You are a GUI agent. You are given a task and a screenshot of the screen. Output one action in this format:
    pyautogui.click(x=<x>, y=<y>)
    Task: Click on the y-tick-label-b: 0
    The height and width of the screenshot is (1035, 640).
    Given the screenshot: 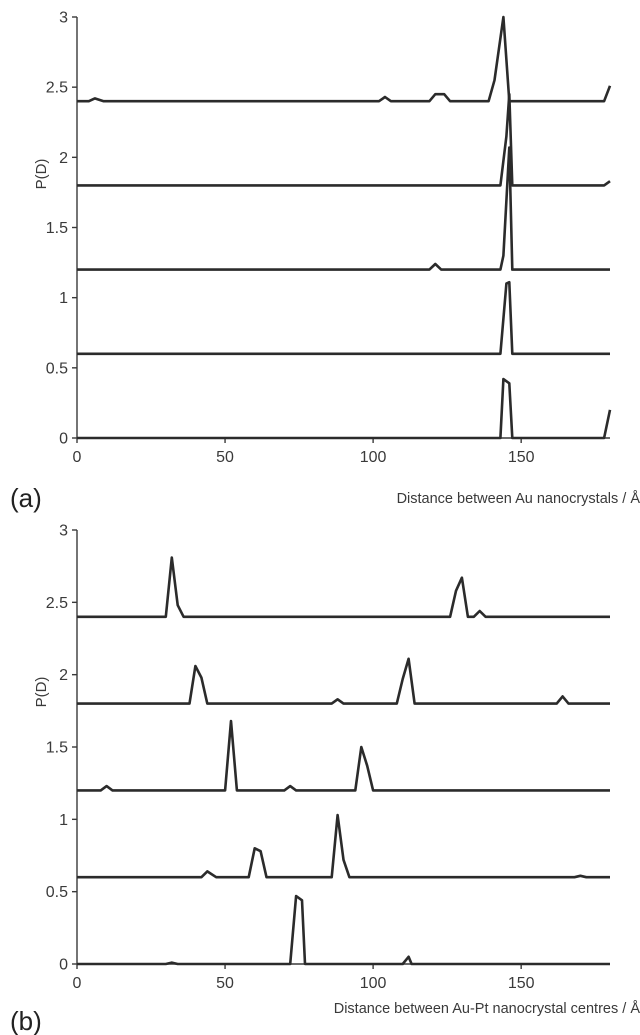 What is the action you would take?
    pyautogui.click(x=63, y=965)
    